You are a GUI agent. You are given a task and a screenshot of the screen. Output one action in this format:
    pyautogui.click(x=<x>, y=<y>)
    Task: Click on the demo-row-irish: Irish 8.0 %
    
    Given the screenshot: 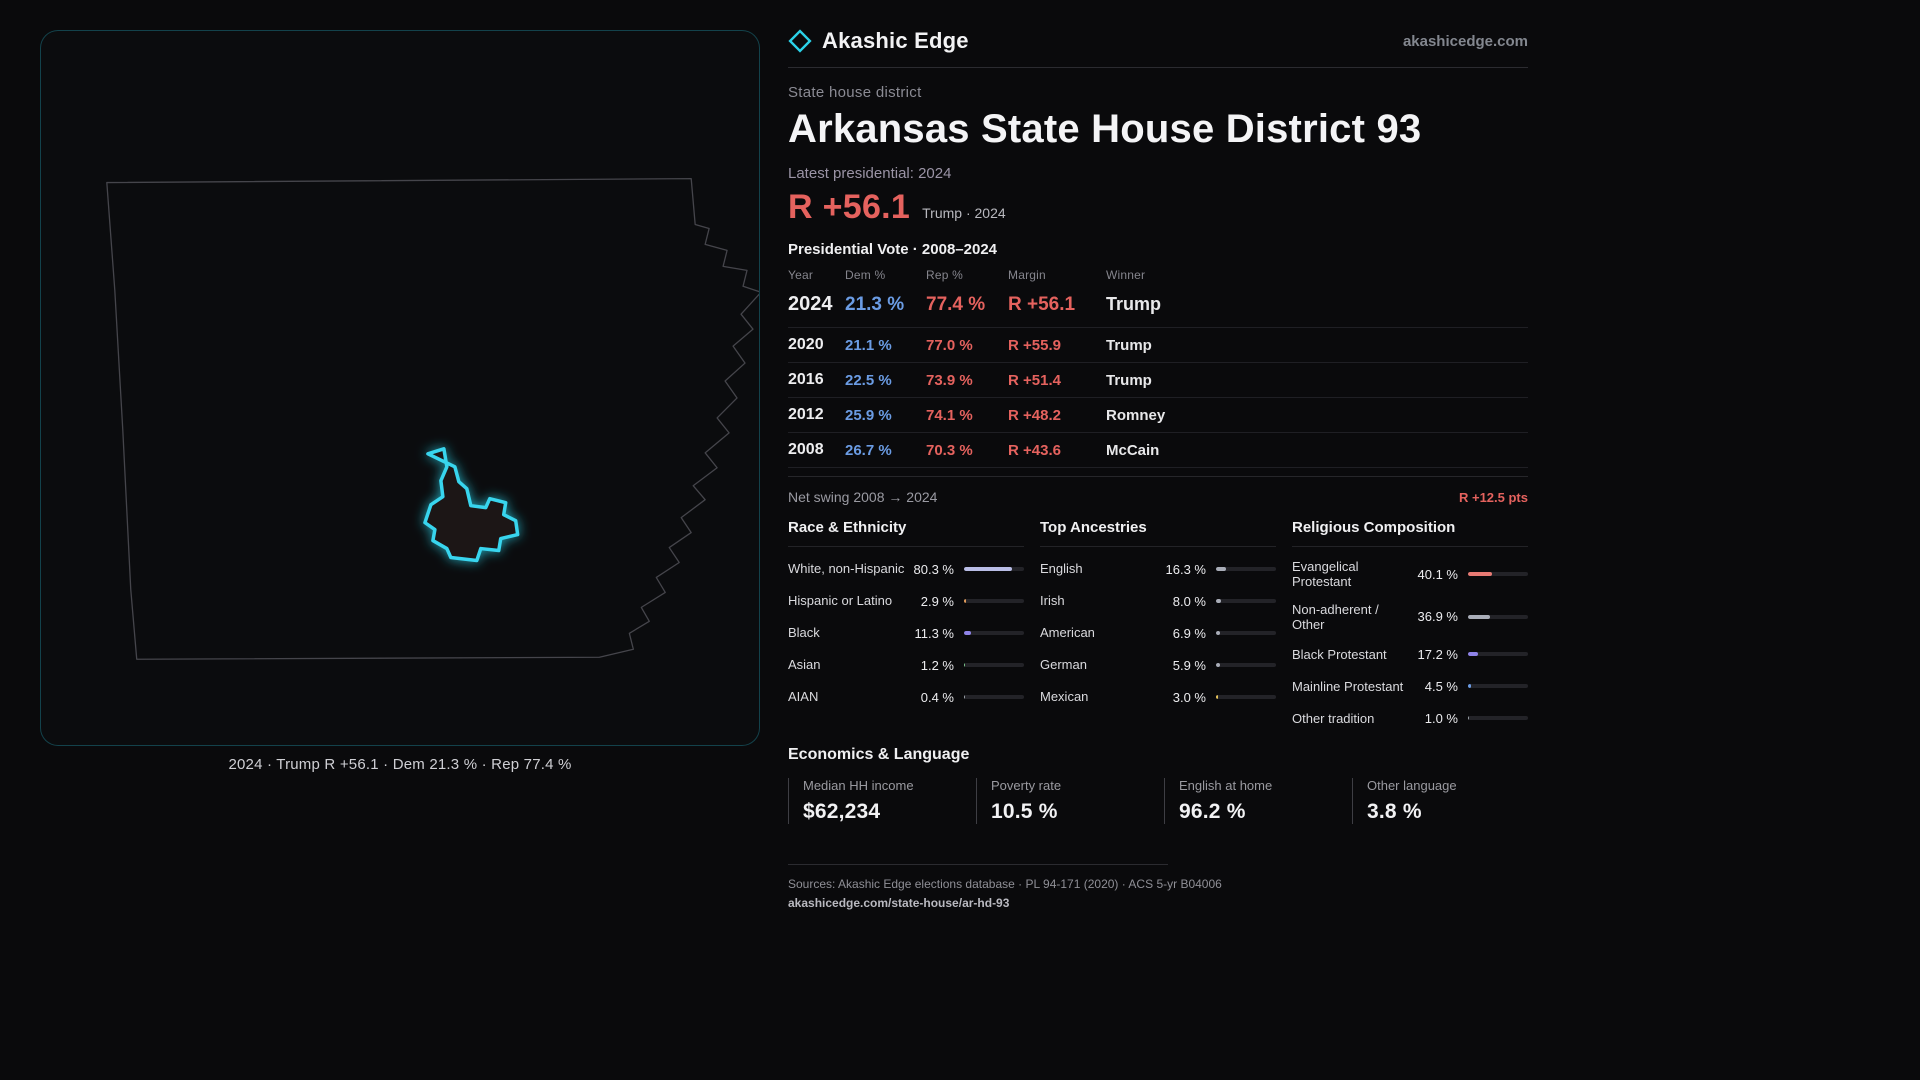 What is the action you would take?
    pyautogui.click(x=1158, y=601)
    